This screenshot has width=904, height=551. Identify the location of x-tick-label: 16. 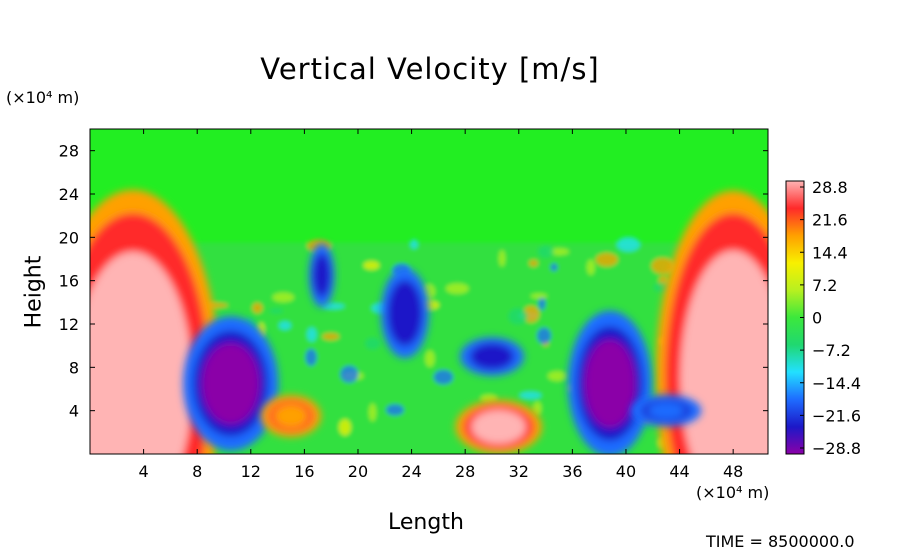
(304, 471).